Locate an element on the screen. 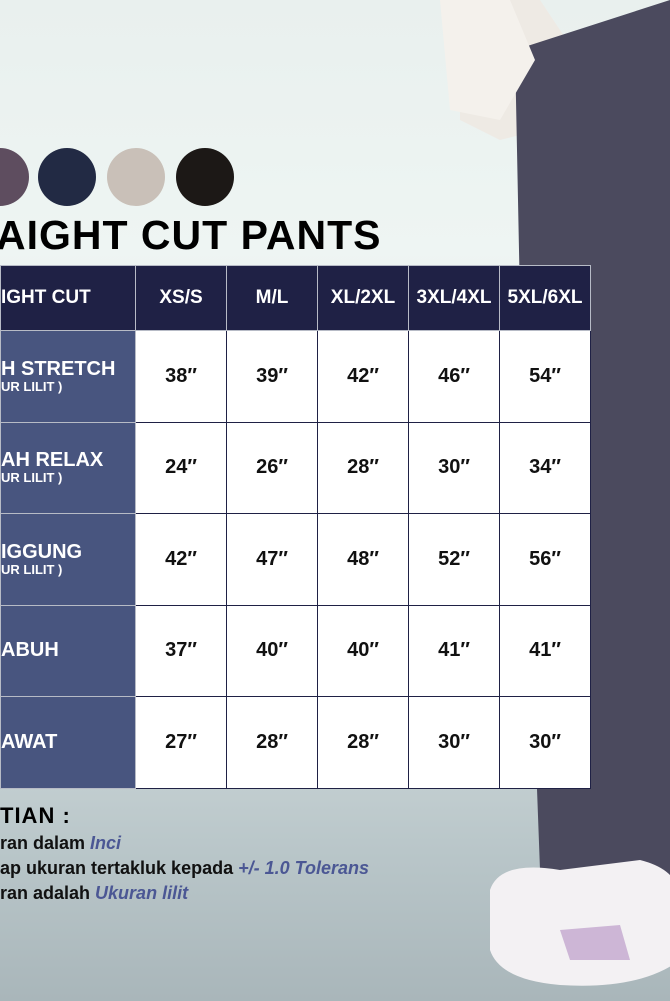 Image resolution: width=670 pixels, height=1001 pixels. row-label: IGGUNG UR LILIT ) is located at coordinates (68, 559).